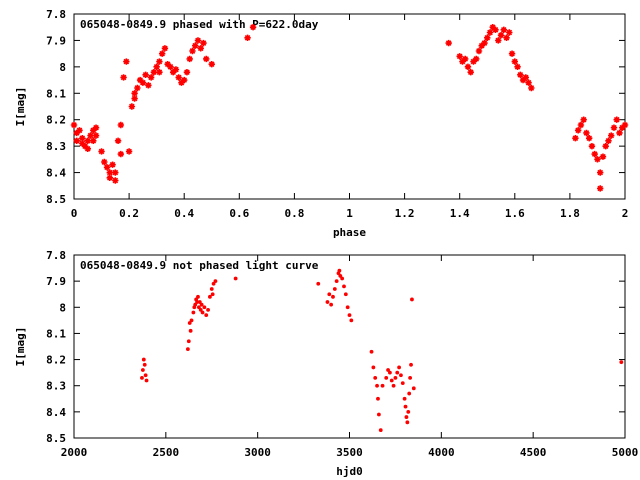 This screenshot has height=480, width=640. Describe the element at coordinates (74, 213) in the screenshot. I see `x-tick-label: 0` at that location.